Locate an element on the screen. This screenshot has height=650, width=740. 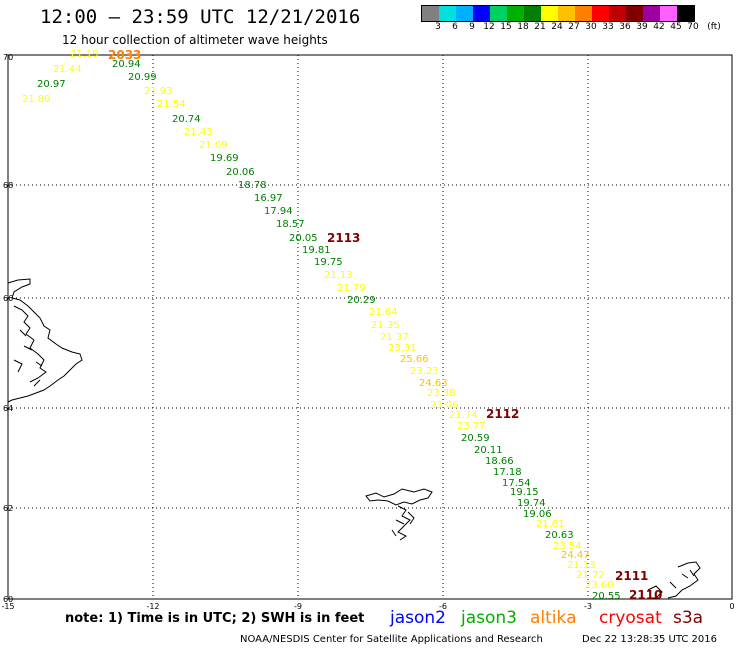
swh-value: 25.66 is located at coordinates (414, 359).